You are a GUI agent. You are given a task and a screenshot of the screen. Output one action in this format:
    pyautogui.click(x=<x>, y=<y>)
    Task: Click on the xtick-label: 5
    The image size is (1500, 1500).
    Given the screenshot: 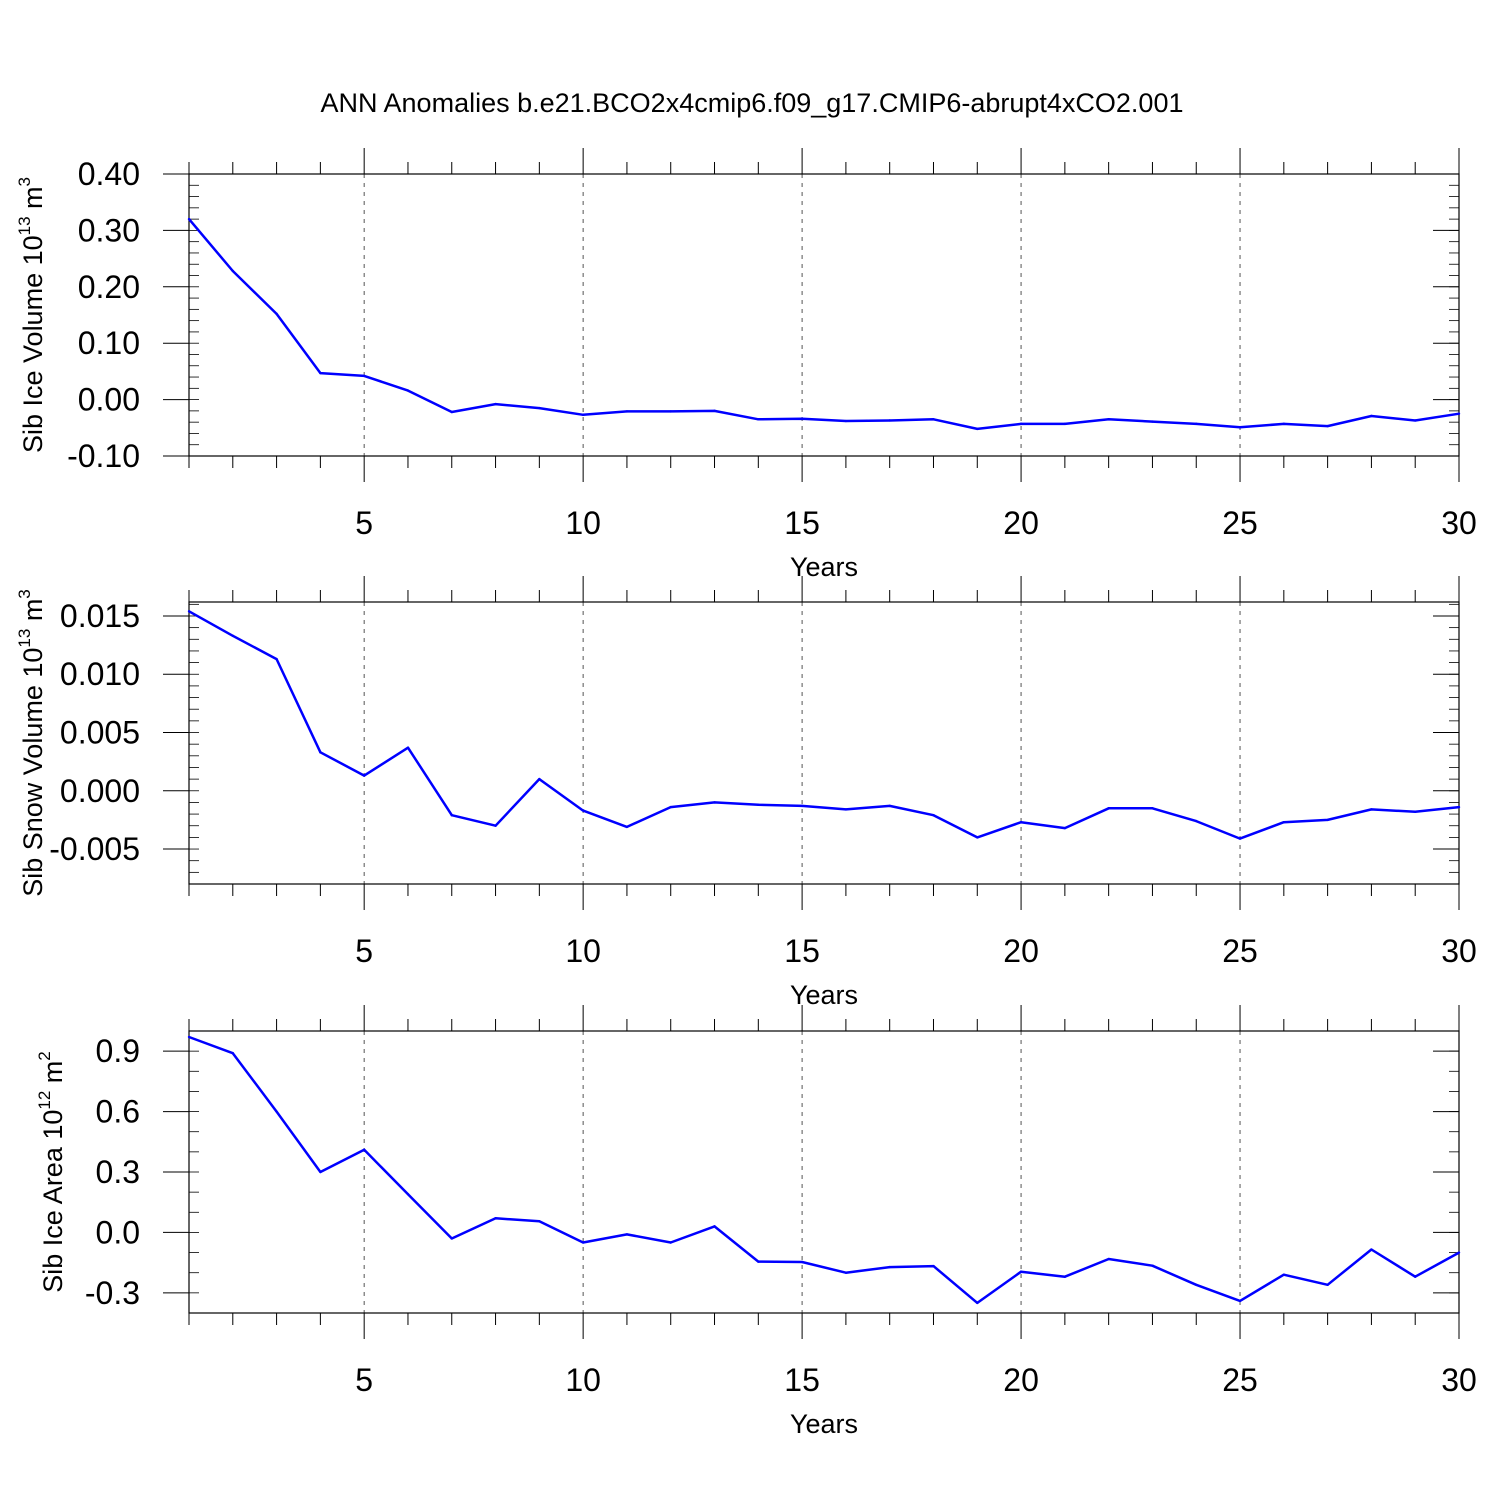 What is the action you would take?
    pyautogui.click(x=364, y=951)
    